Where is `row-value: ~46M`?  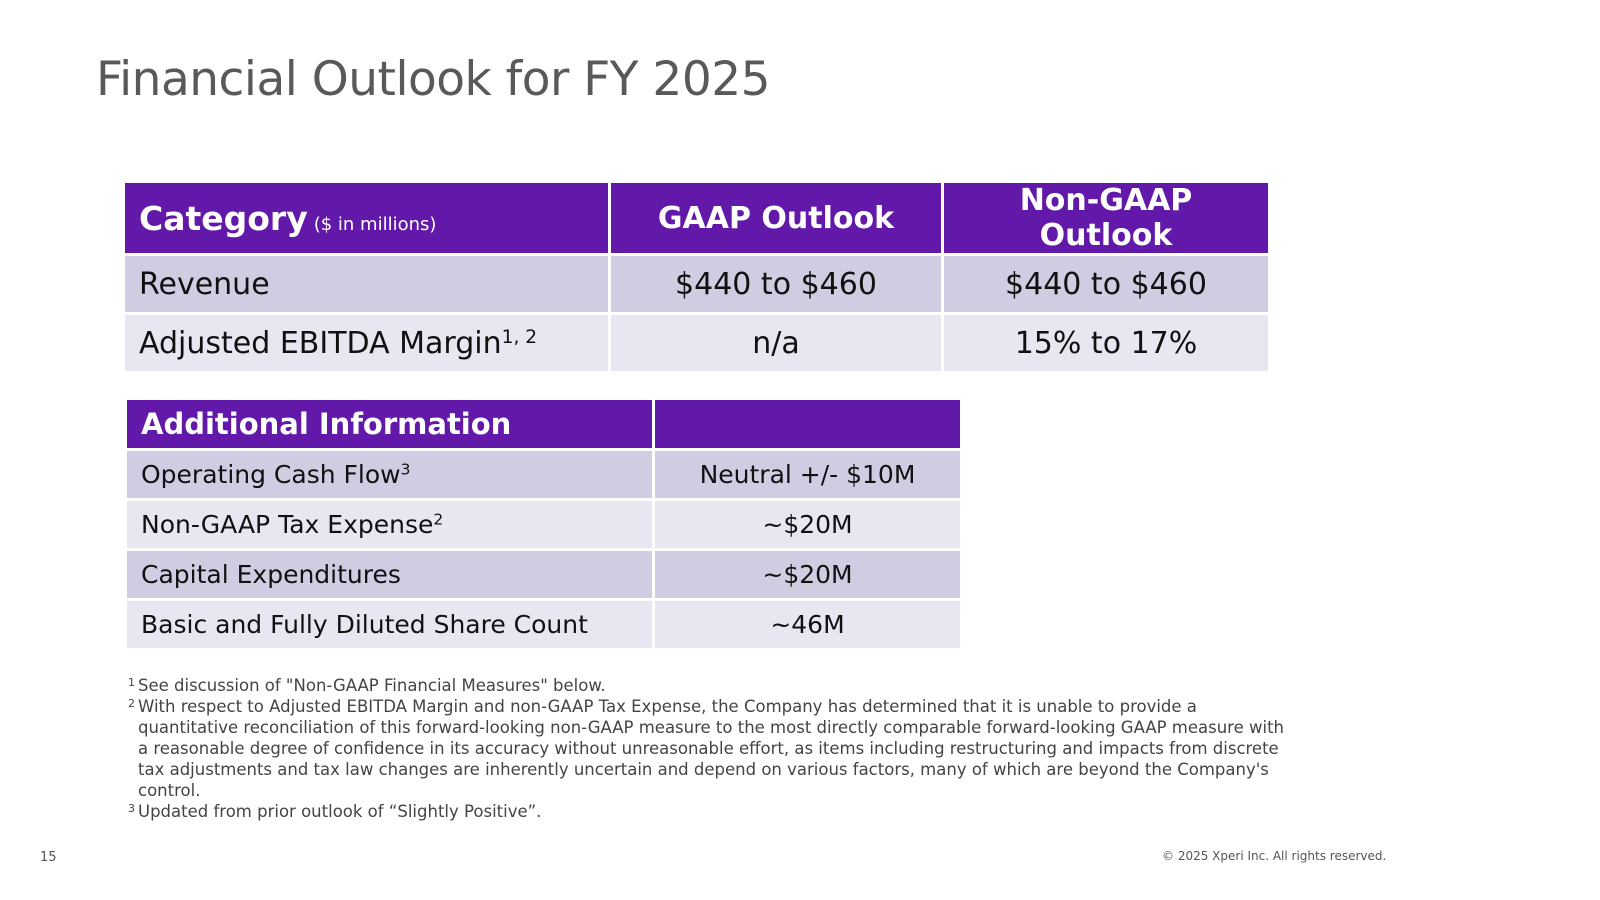
row-value: ~46M is located at coordinates (807, 624).